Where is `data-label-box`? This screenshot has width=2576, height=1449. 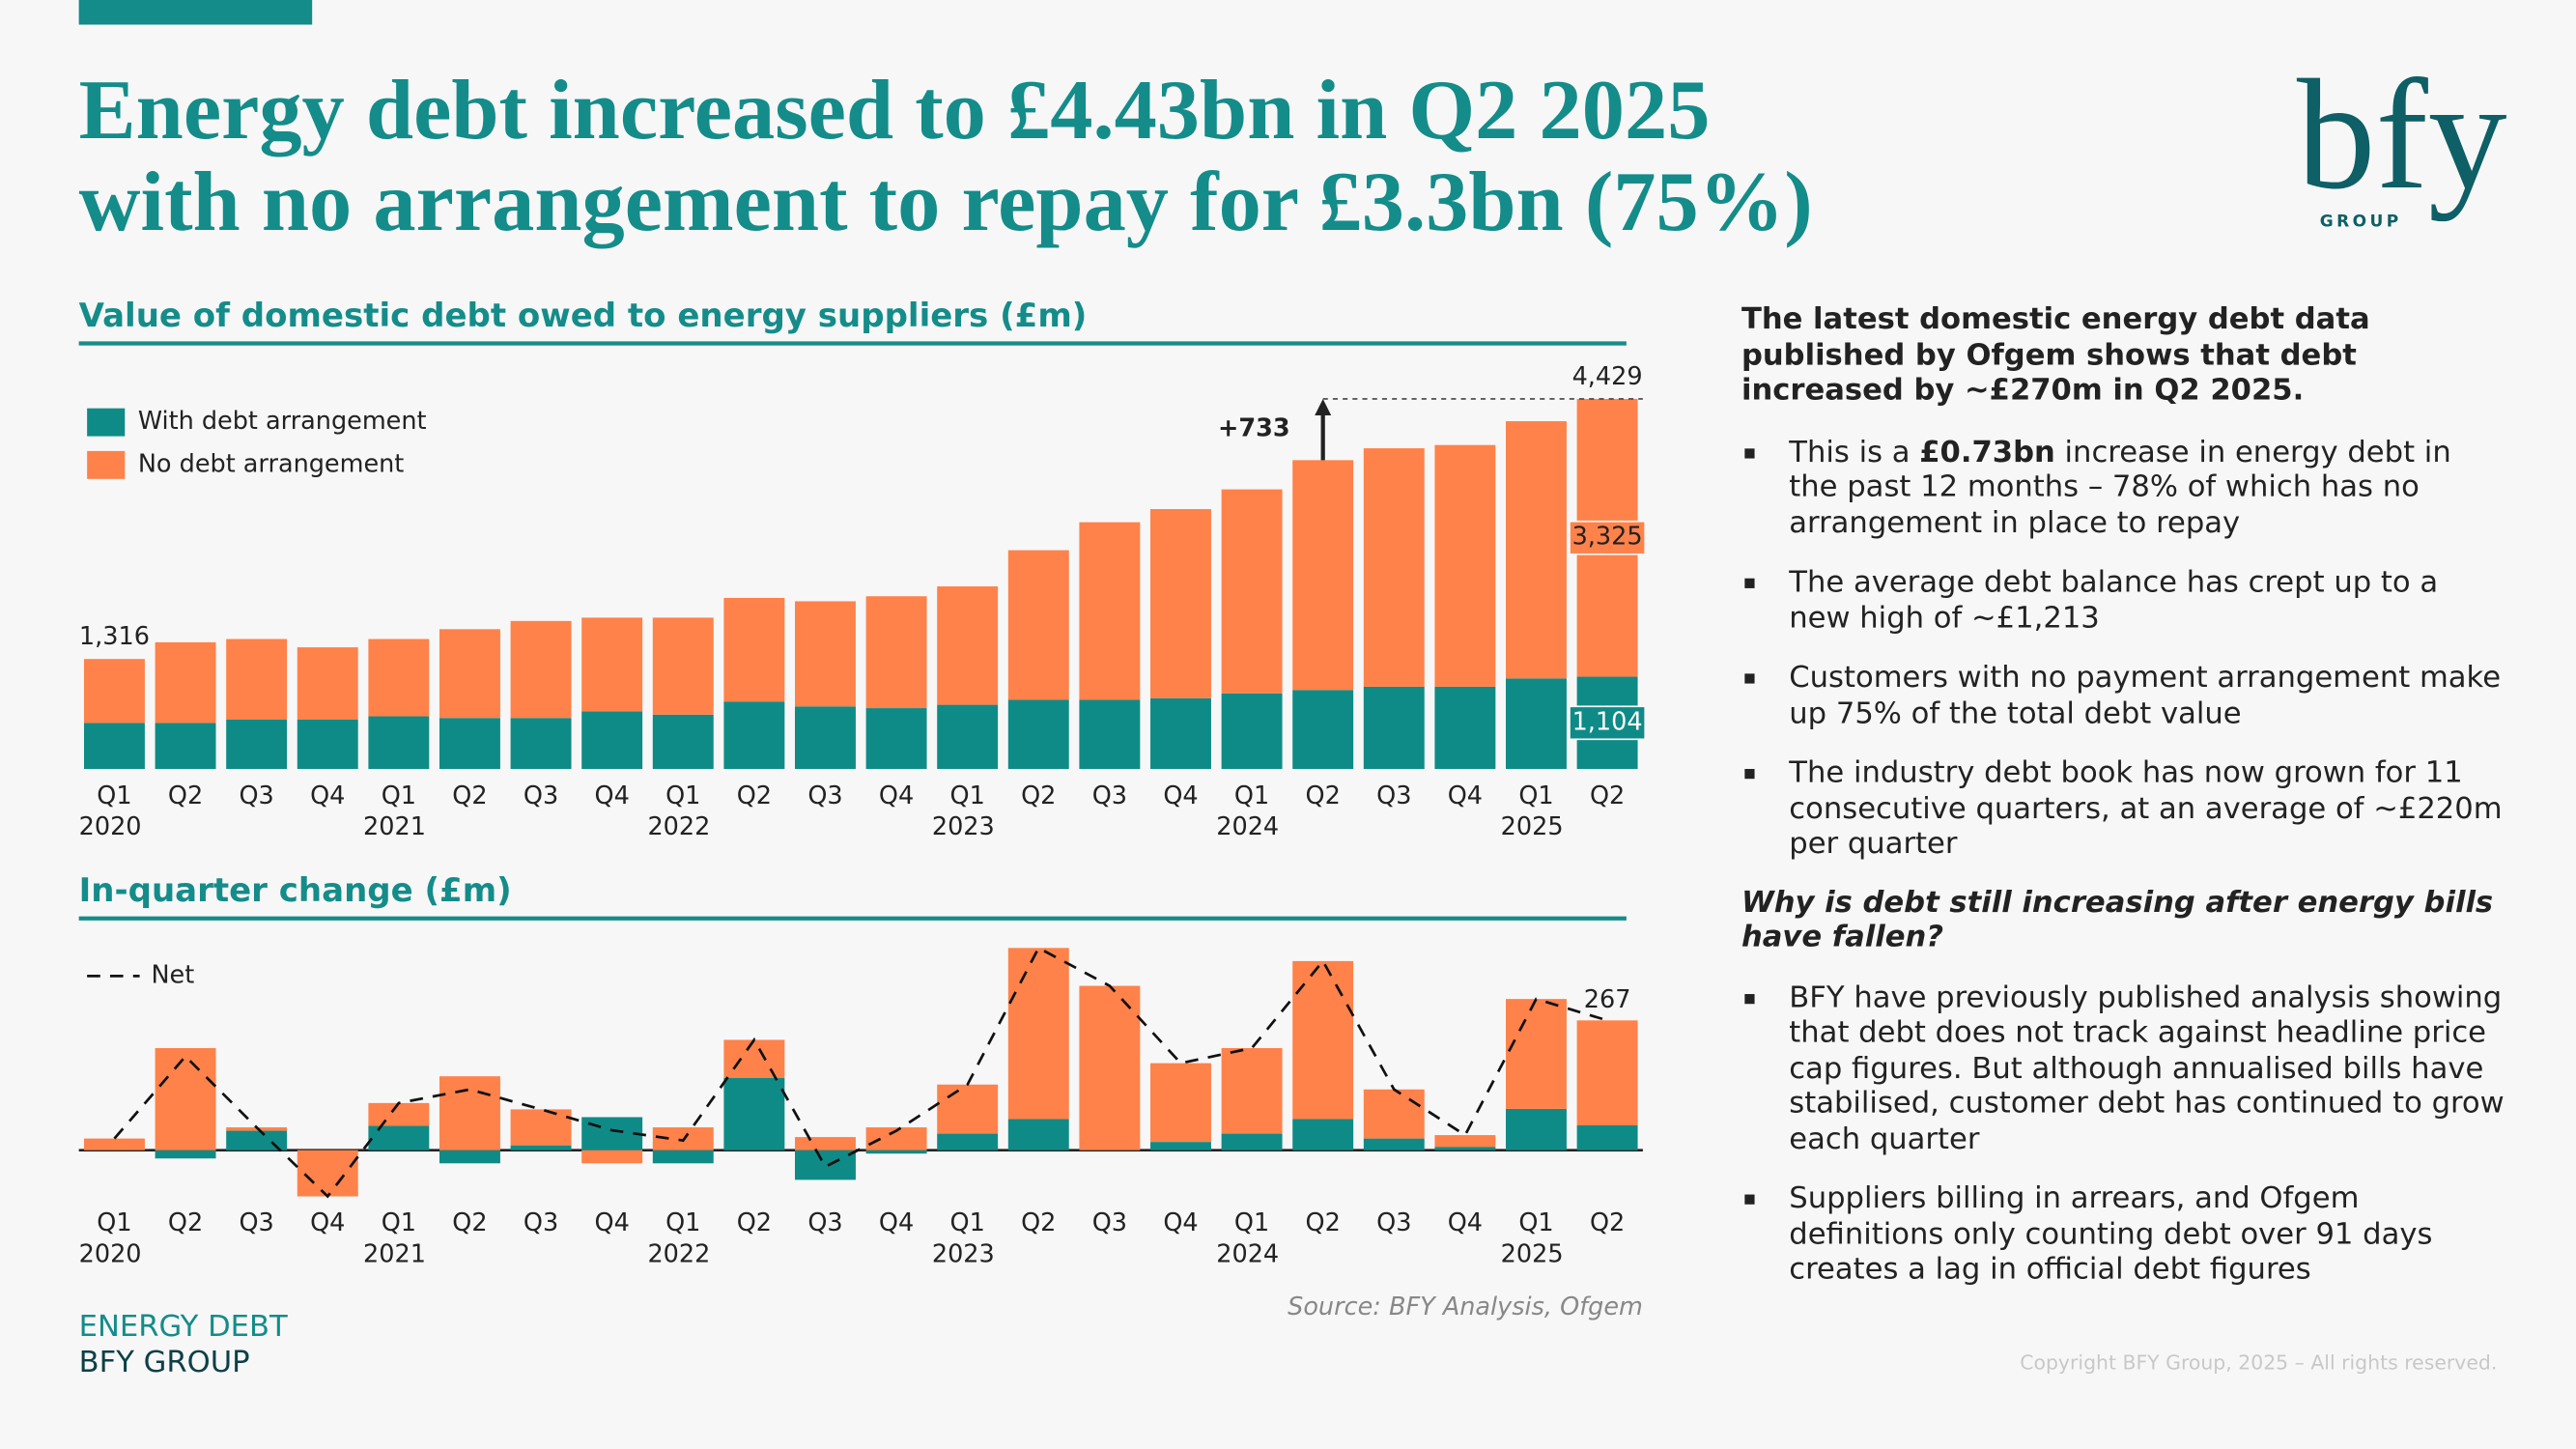 data-label-box is located at coordinates (1608, 723).